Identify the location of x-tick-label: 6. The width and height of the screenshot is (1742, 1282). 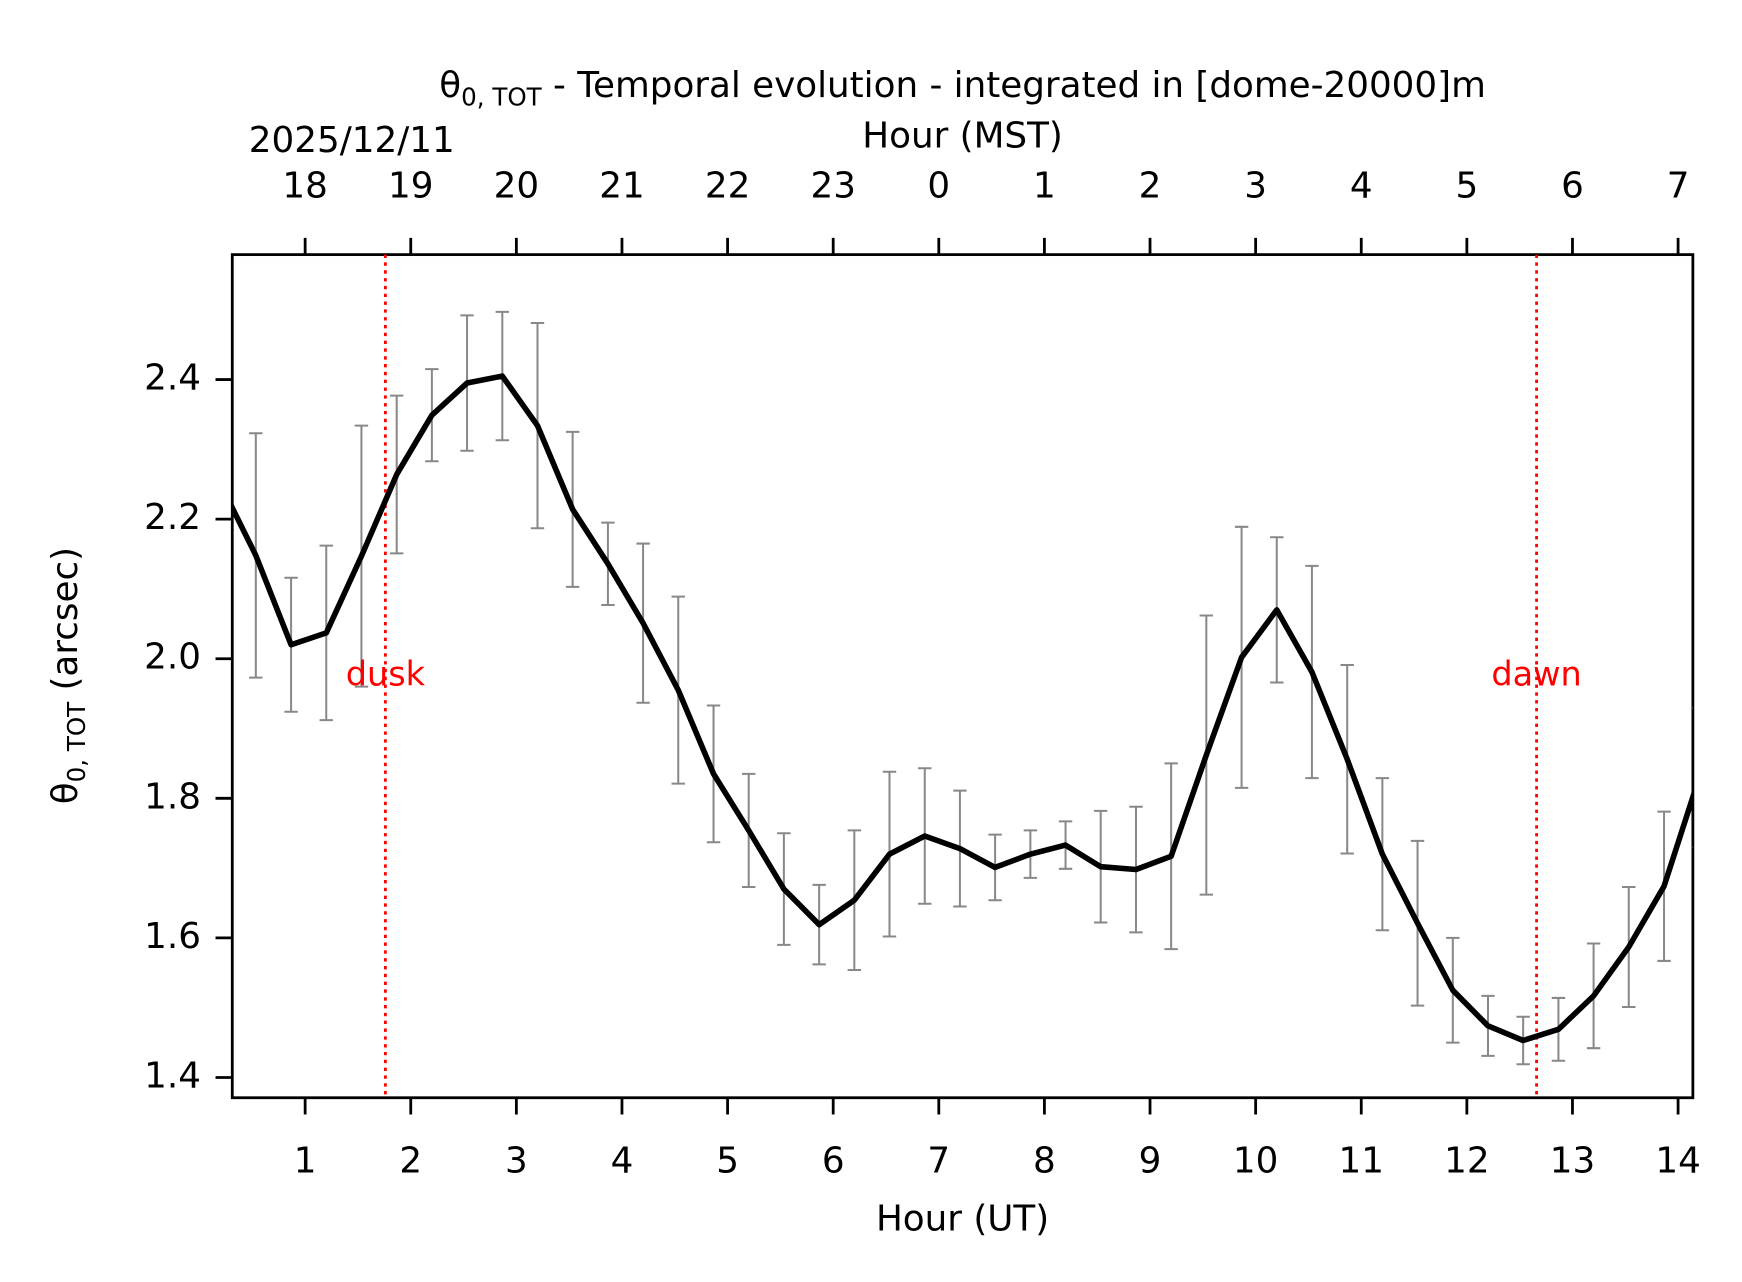
(833, 1161).